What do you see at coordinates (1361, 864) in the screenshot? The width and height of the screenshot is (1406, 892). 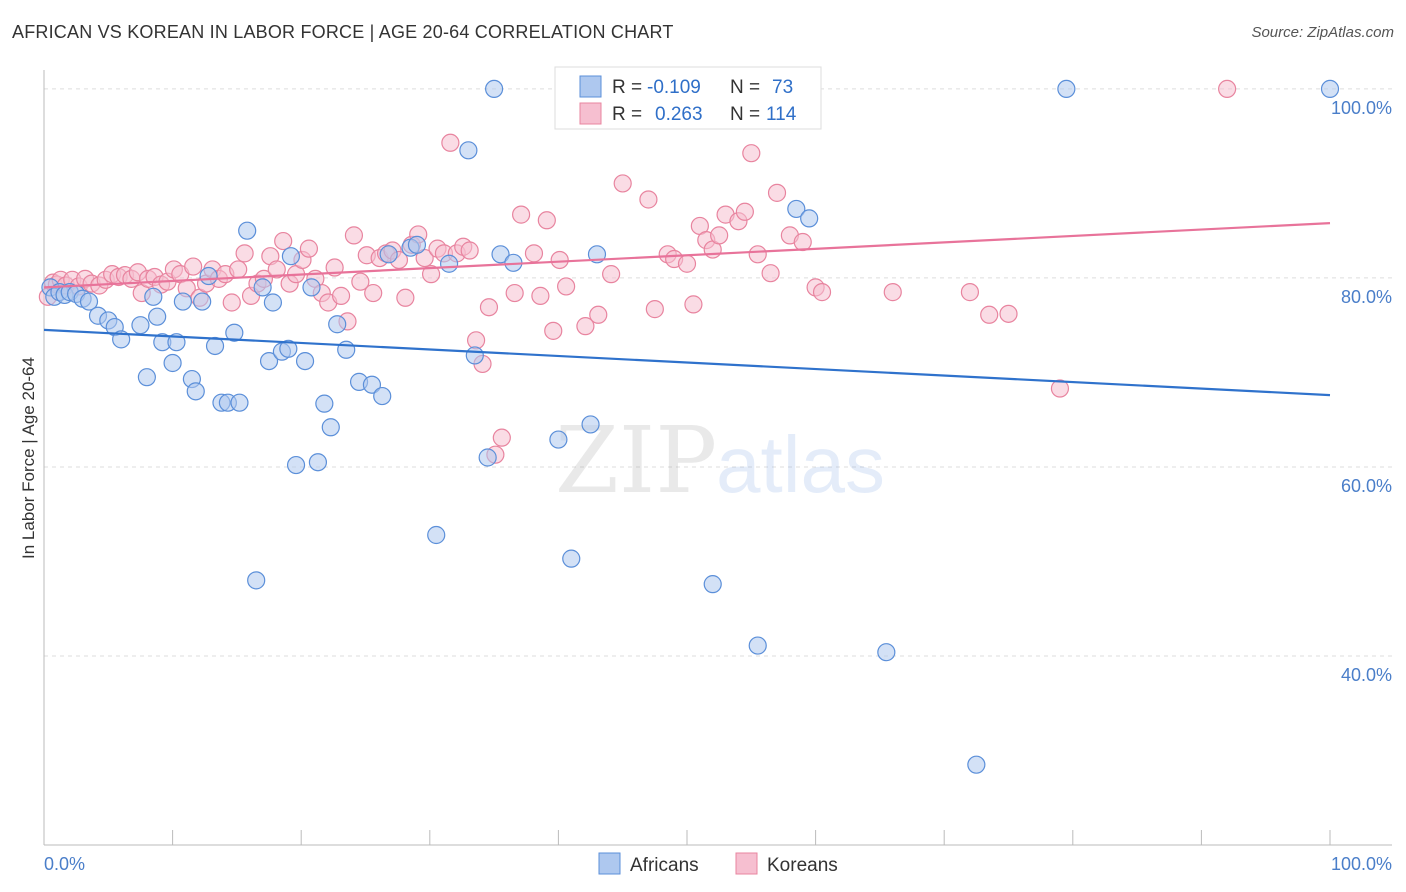 I see `x-tick-label-max: 100.0%` at bounding box center [1361, 864].